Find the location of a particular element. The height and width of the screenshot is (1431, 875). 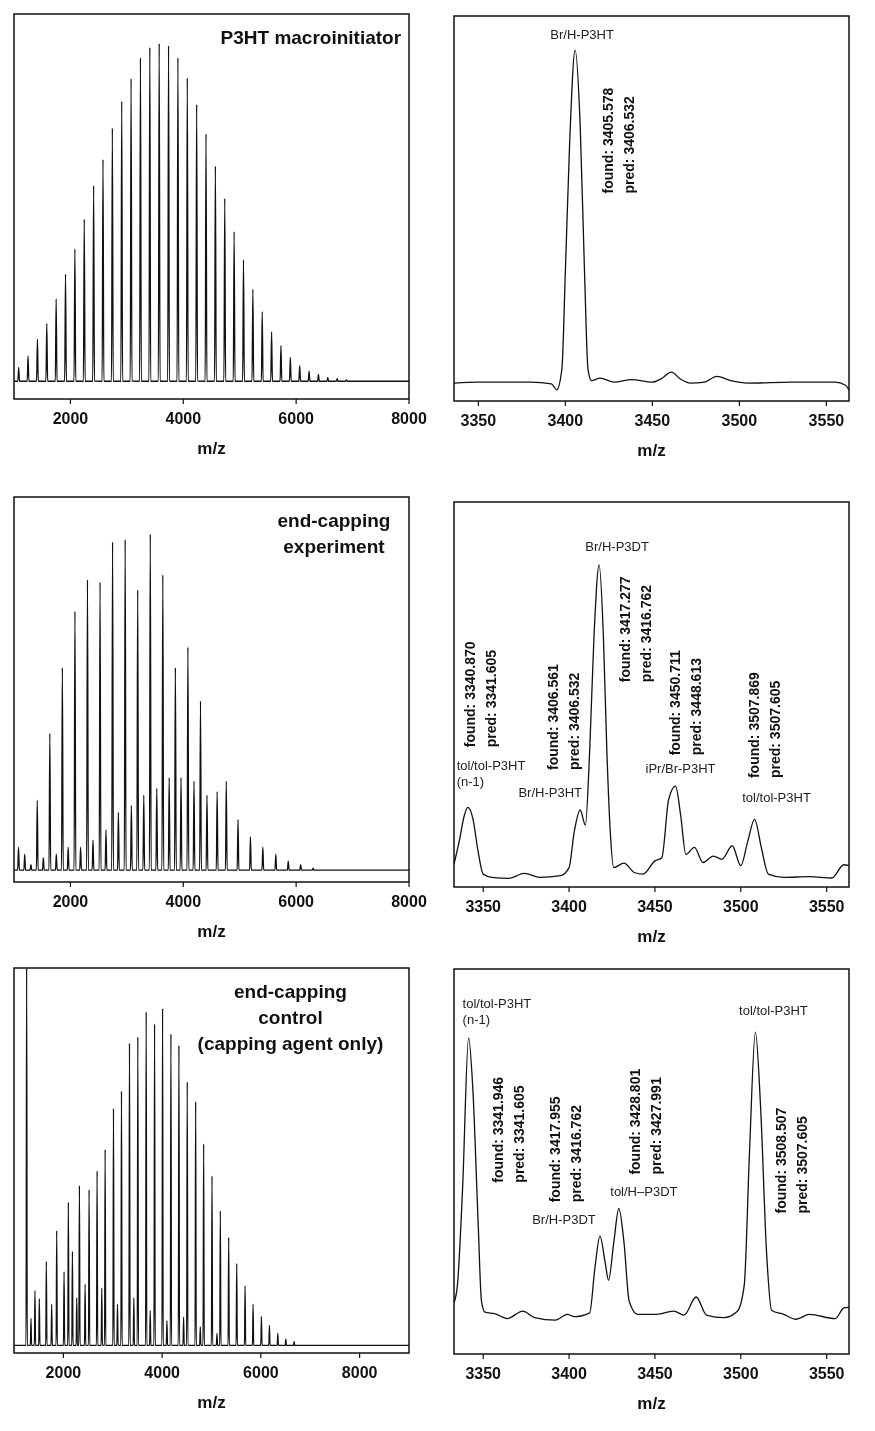

annotation: found: 3508.507 pred: 3507.605 is located at coordinates (792, 1160).